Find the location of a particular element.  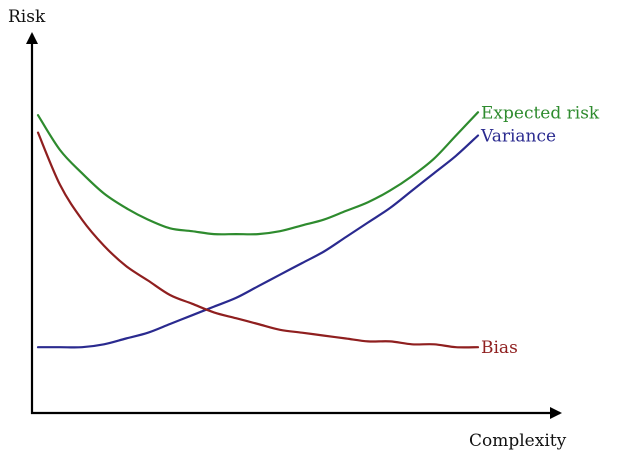

x-axis-label: Complexity is located at coordinates (518, 441).